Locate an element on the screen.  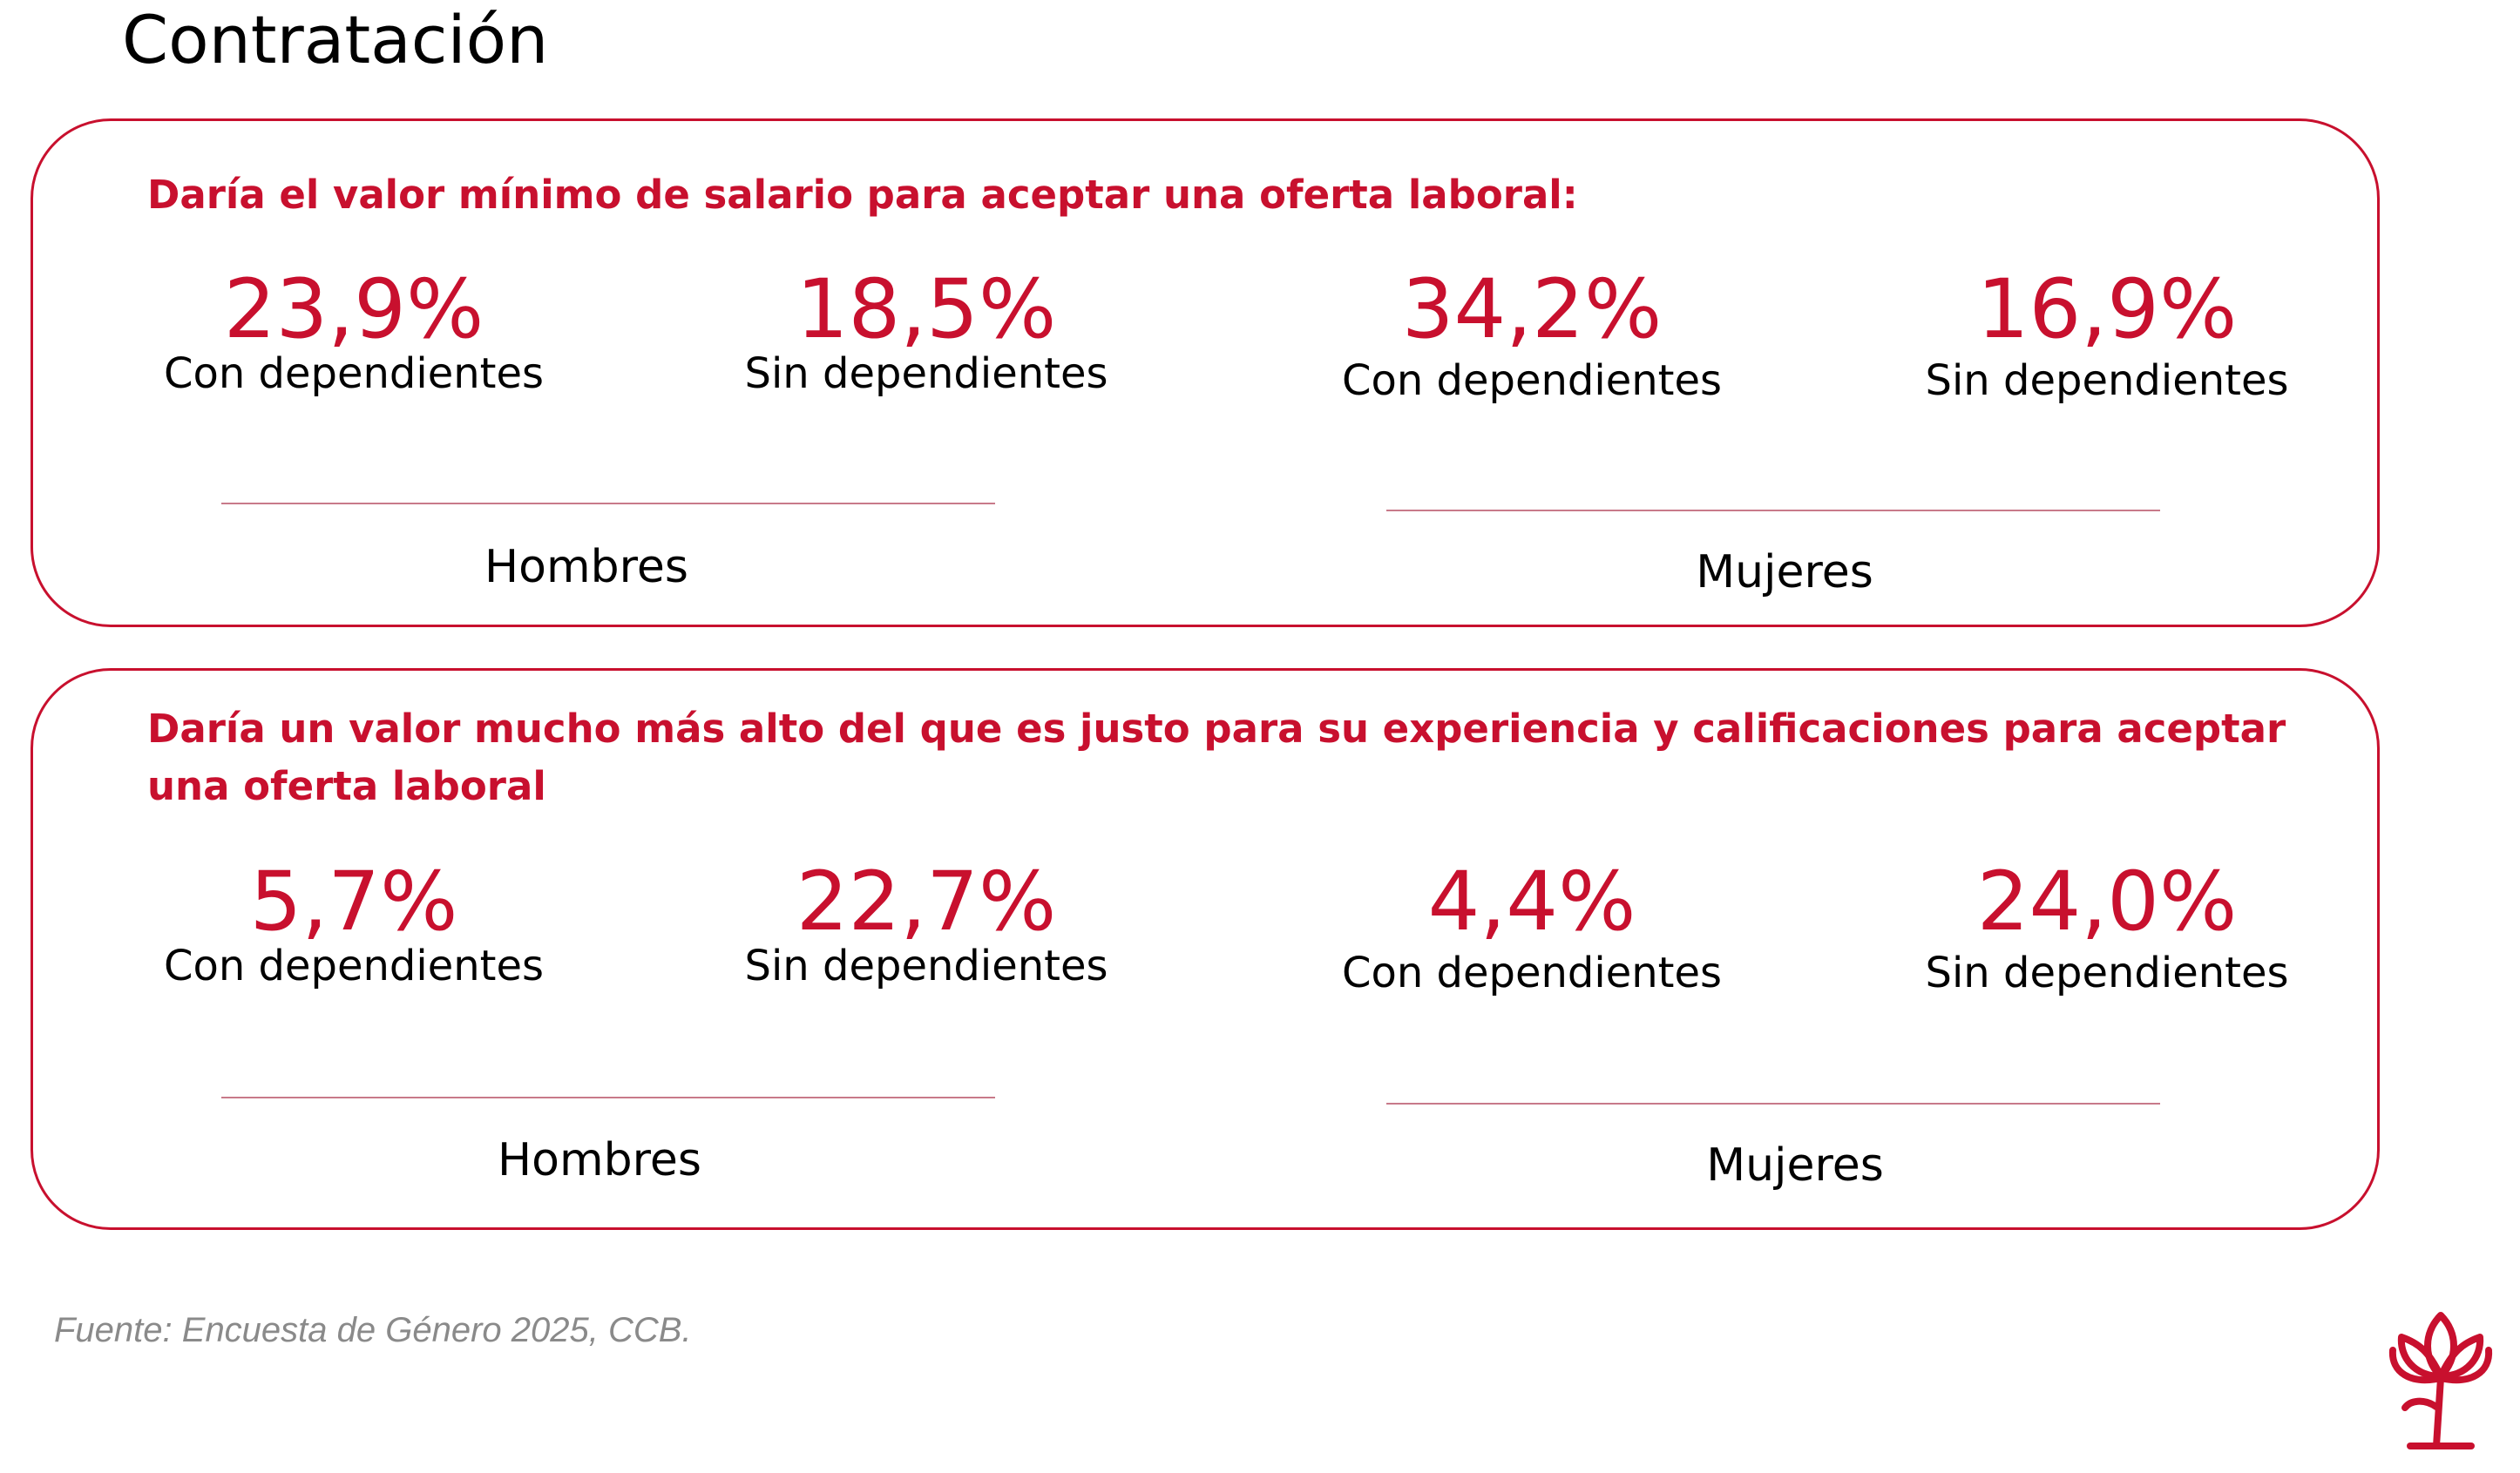
stat-value: 18,5% is located at coordinates (926, 309).